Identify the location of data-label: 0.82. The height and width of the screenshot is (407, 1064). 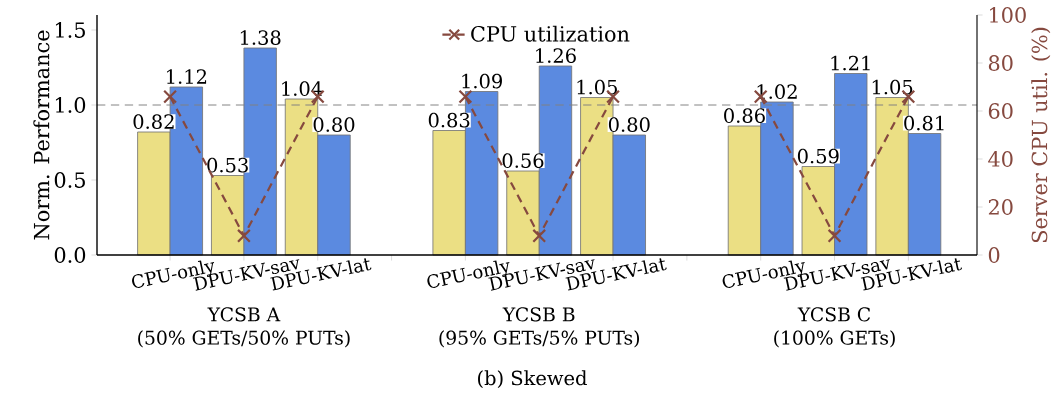
(153, 121).